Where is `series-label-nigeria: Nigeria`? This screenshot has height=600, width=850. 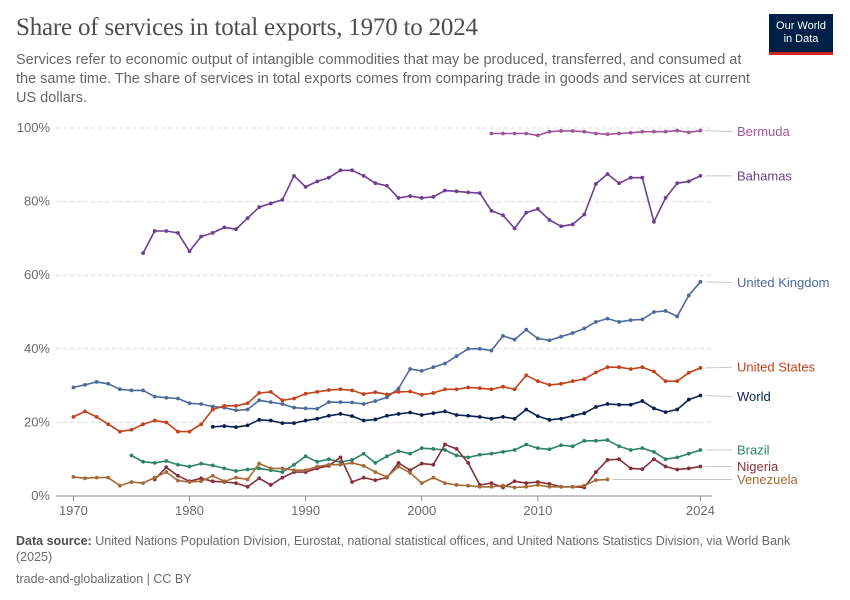 series-label-nigeria: Nigeria is located at coordinates (758, 466).